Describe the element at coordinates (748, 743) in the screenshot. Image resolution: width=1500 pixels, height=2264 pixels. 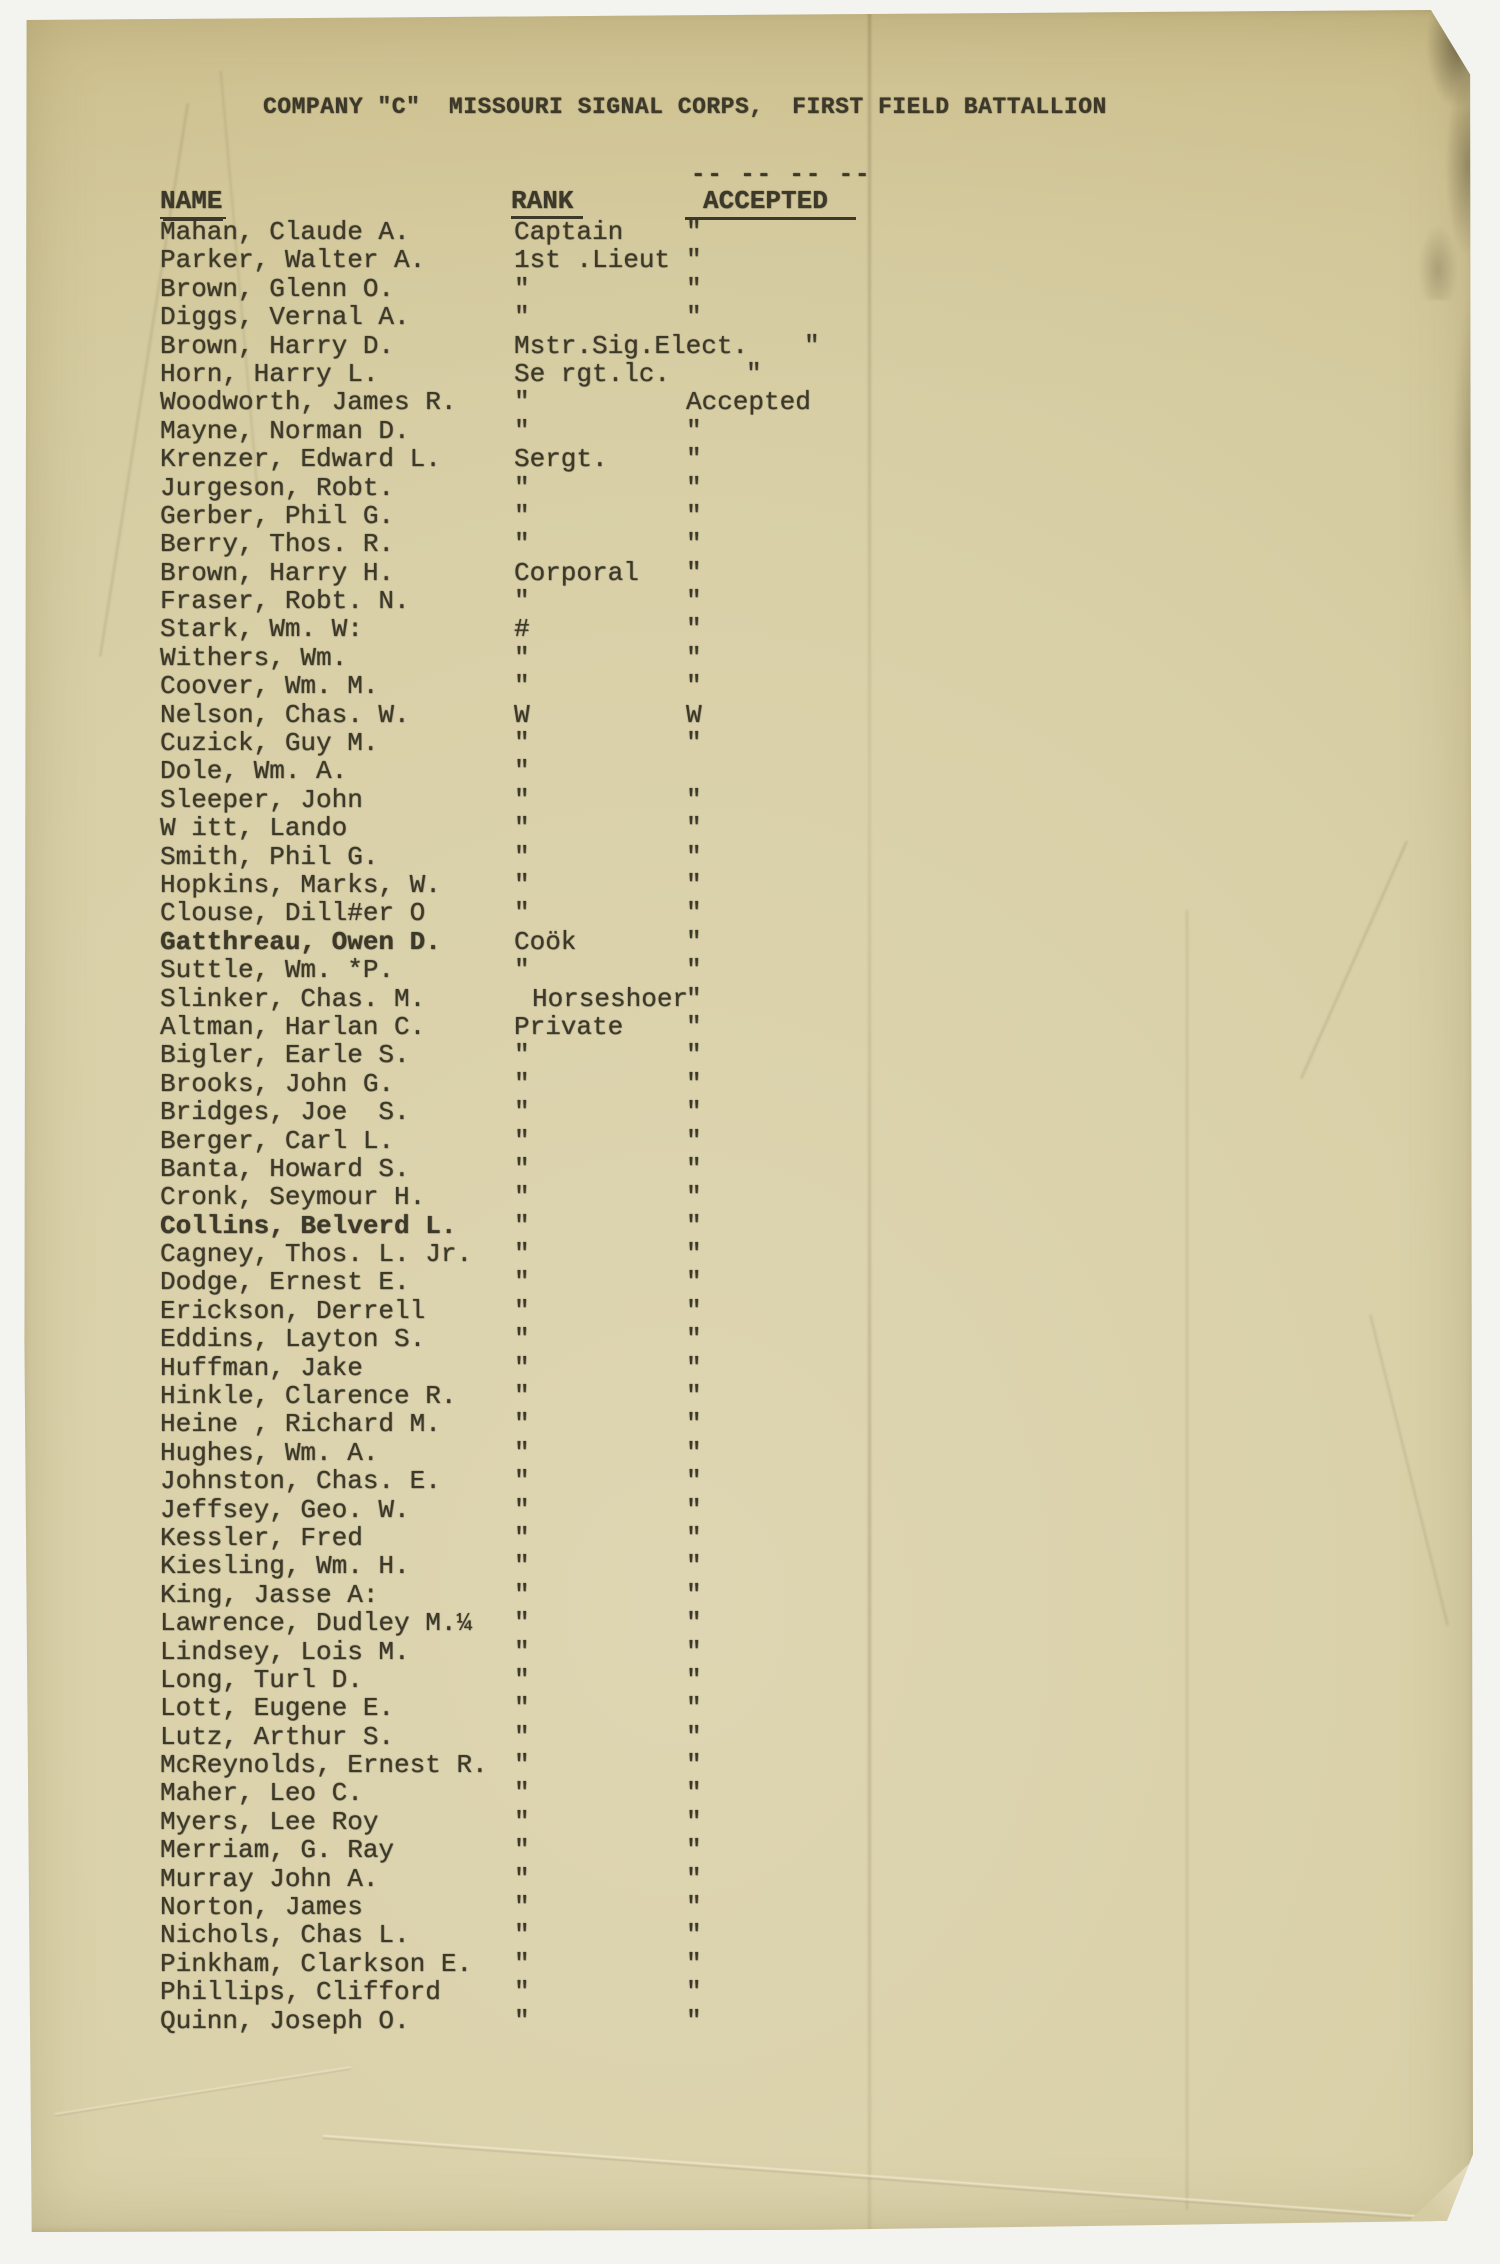
I see `roster-row: Cuzick, Guy M. " "` at that location.